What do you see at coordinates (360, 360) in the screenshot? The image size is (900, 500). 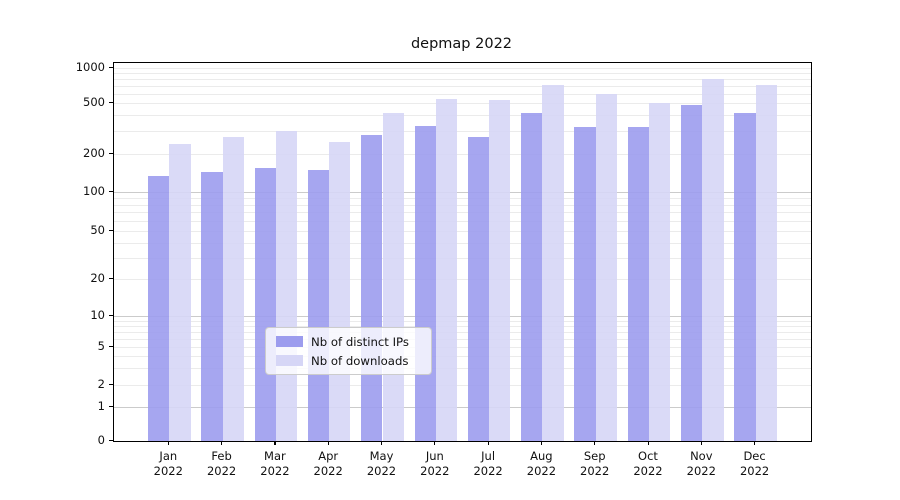 I see `legend-label-downloads: Nb of downloads` at bounding box center [360, 360].